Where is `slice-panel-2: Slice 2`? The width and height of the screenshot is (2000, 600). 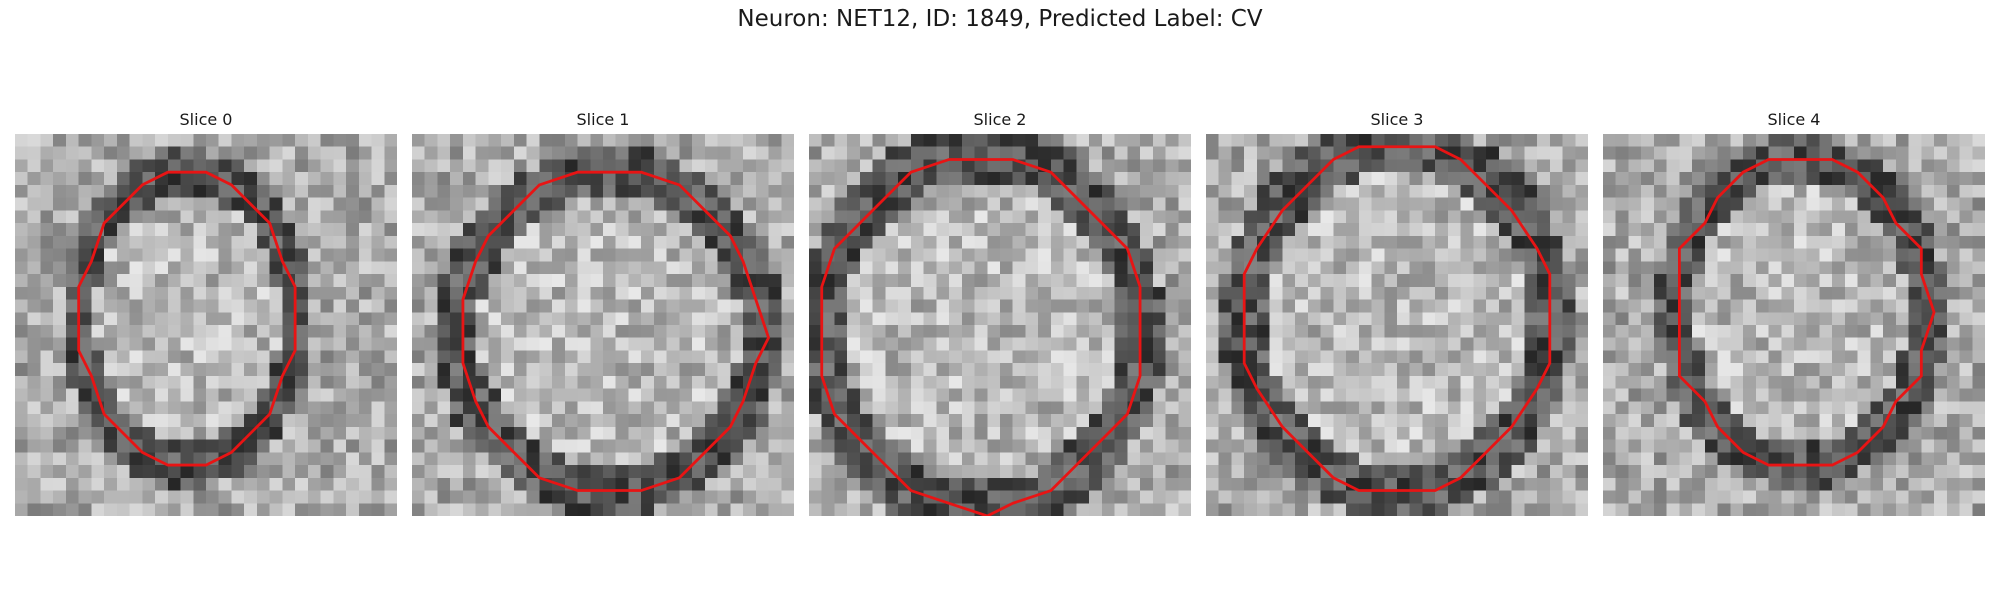
slice-panel-2: Slice 2 is located at coordinates (1000, 312).